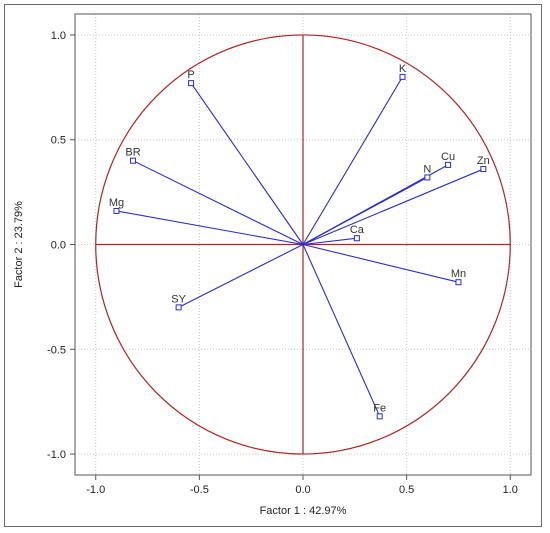 The image size is (550, 533). I want to click on vector-line-ca, so click(329, 241).